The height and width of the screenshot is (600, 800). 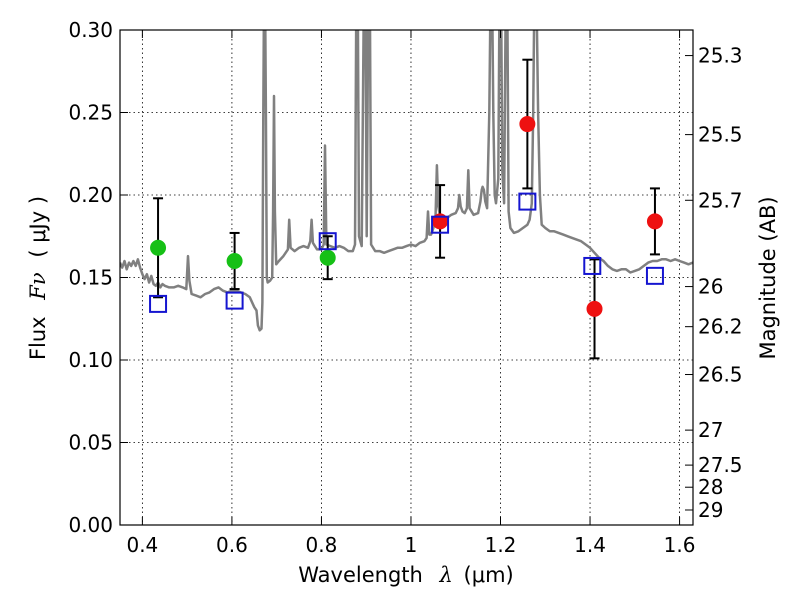 I want to click on x-tick-label: 1.4, so click(x=590, y=545).